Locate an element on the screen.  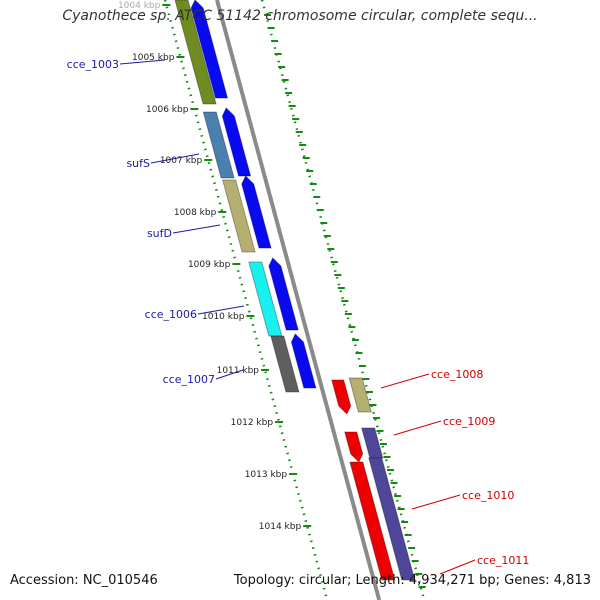
scale-tick-label: 1012 kbp is located at coordinates (252, 423).